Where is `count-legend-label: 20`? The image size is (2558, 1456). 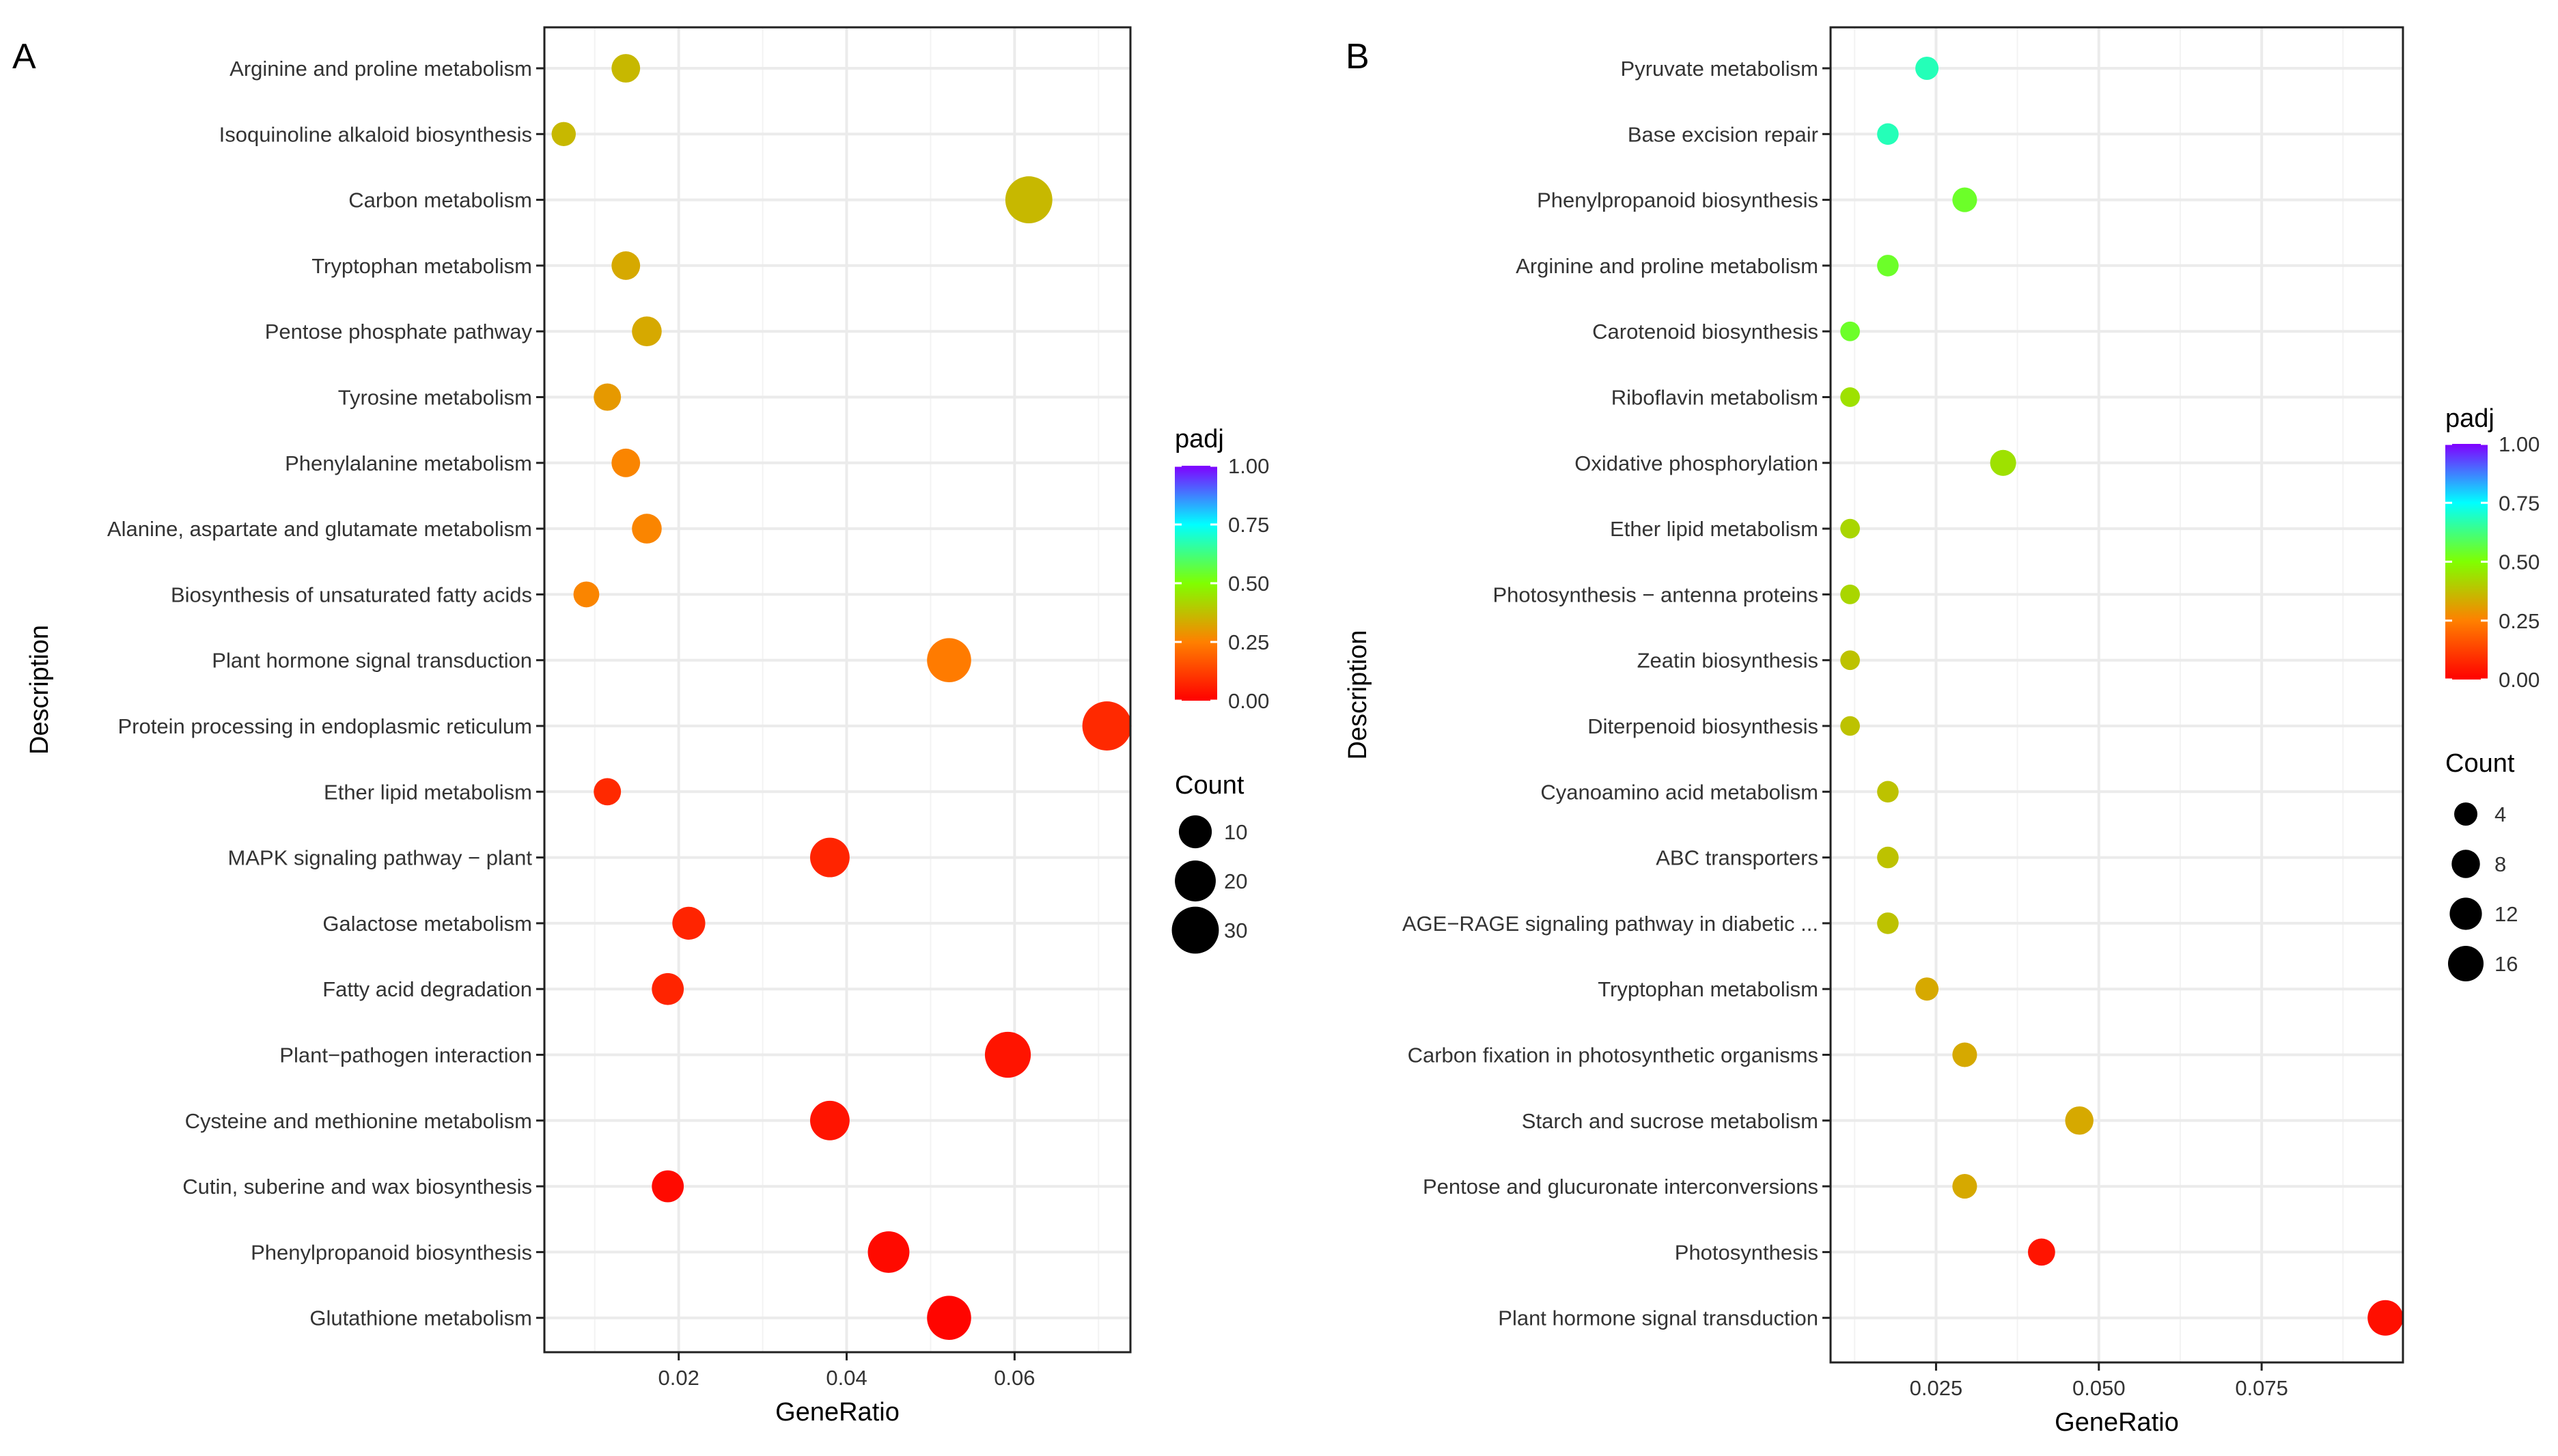 count-legend-label: 20 is located at coordinates (1235, 881).